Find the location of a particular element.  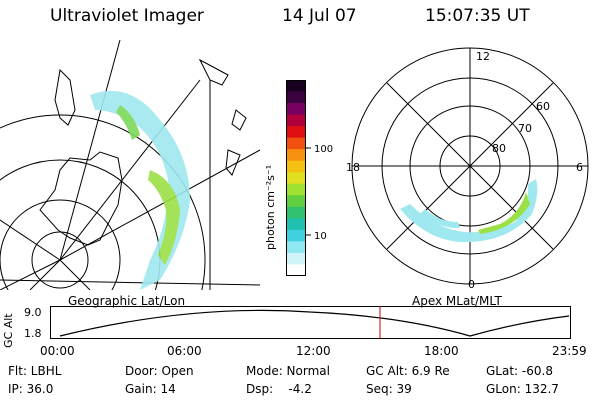

info-seq: Seq: 39 is located at coordinates (389, 389).